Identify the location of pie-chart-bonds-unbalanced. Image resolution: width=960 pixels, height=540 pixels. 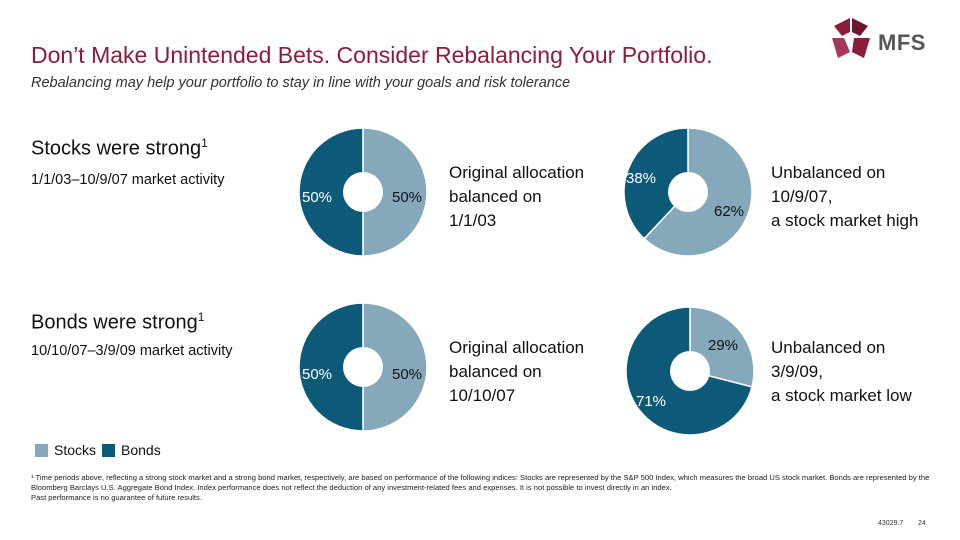
(690, 371).